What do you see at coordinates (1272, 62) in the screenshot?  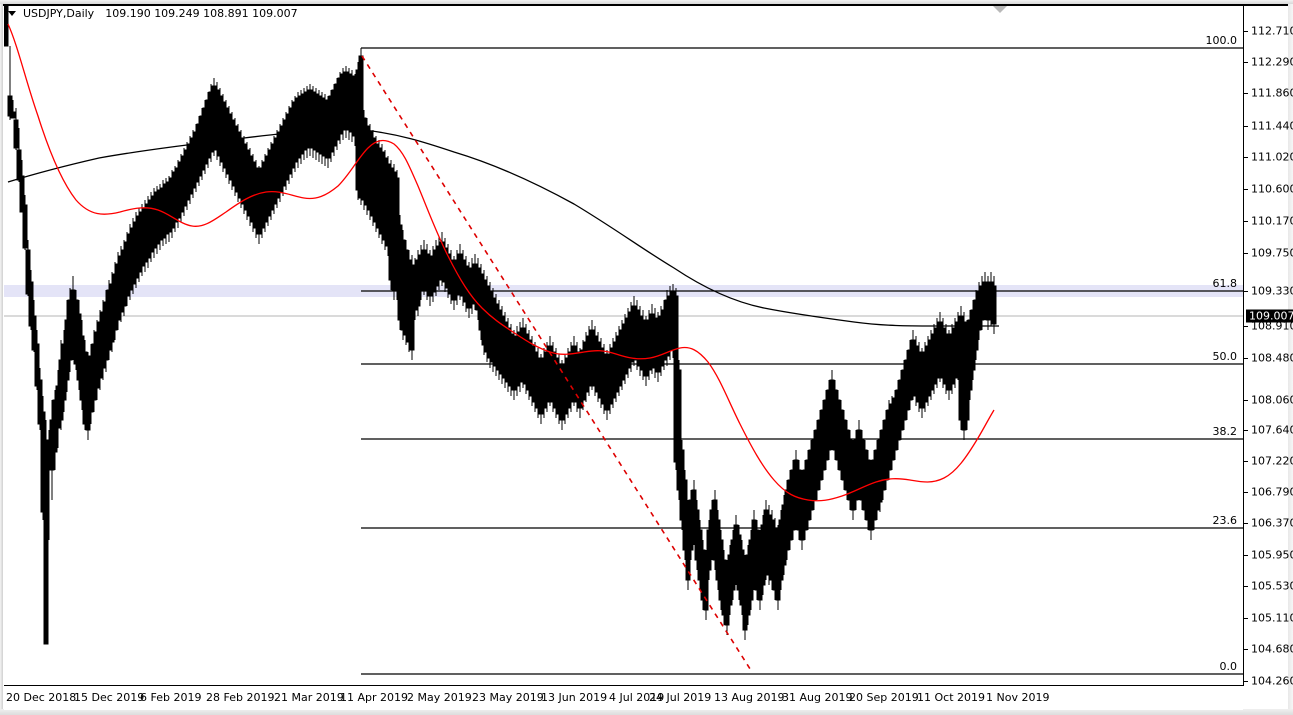 I see `price-label: 112.290` at bounding box center [1272, 62].